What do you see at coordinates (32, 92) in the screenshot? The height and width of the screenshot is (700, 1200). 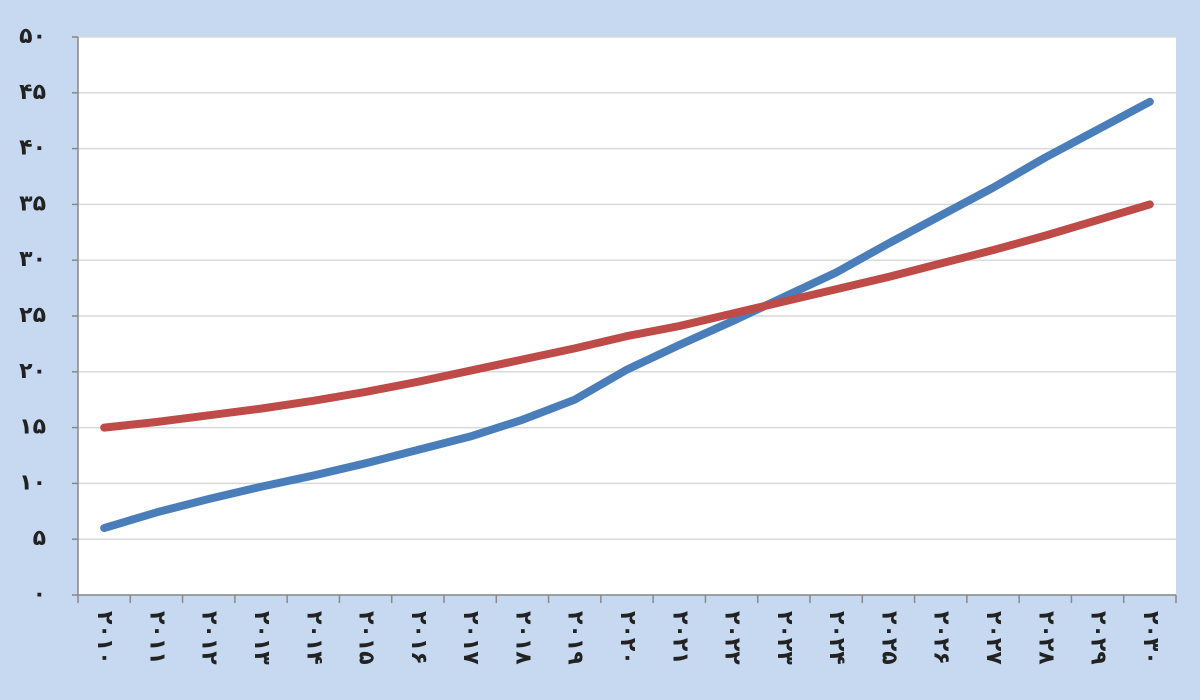 I see `y-tick-label: ۴۵` at bounding box center [32, 92].